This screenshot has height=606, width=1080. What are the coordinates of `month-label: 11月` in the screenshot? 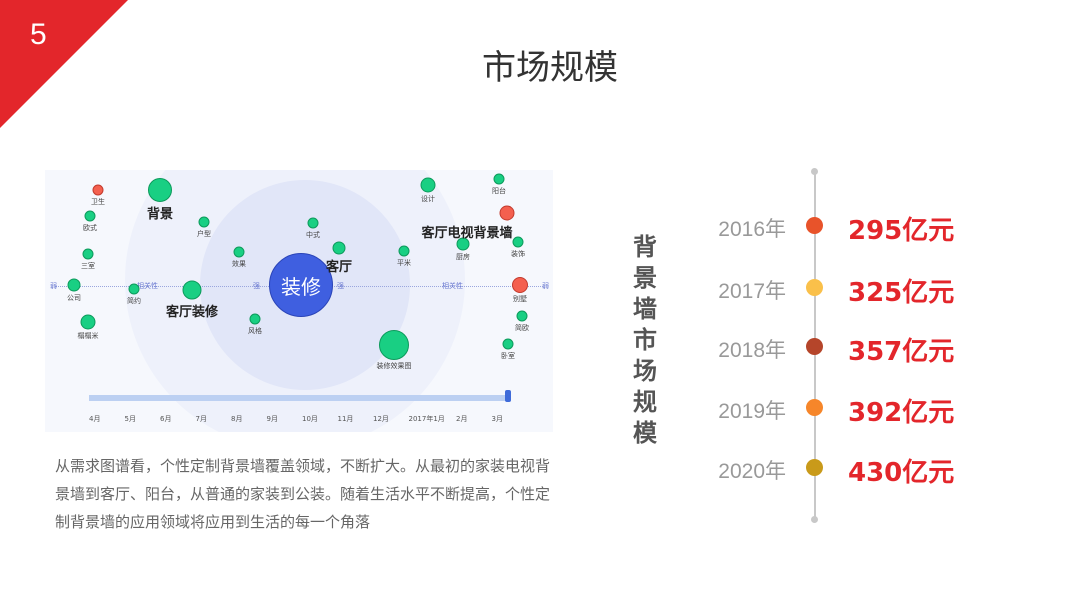 It's located at (345, 419).